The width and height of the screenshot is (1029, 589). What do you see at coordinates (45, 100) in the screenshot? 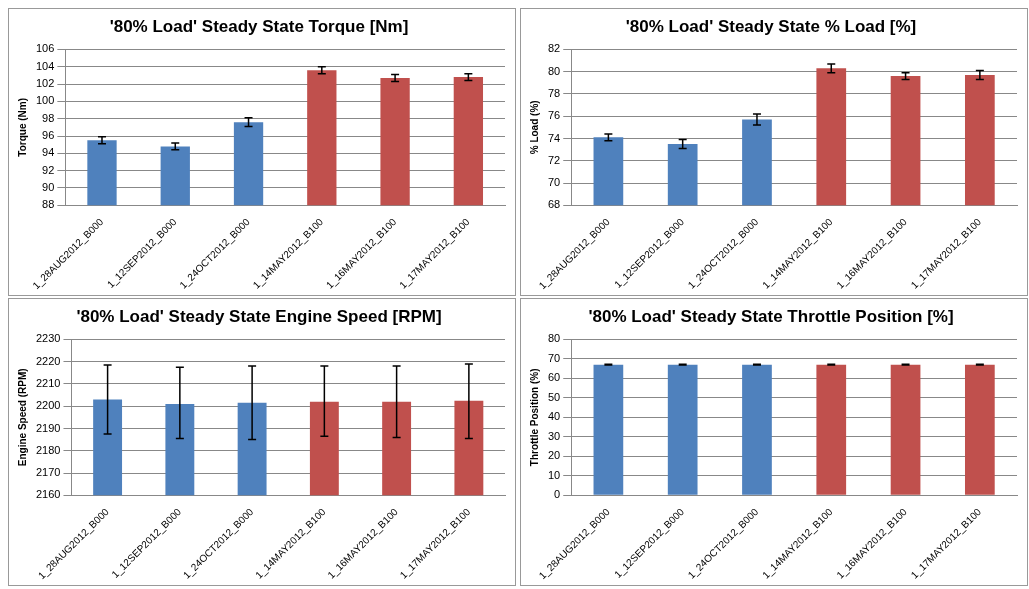
I see `y-tick-label: 100` at bounding box center [45, 100].